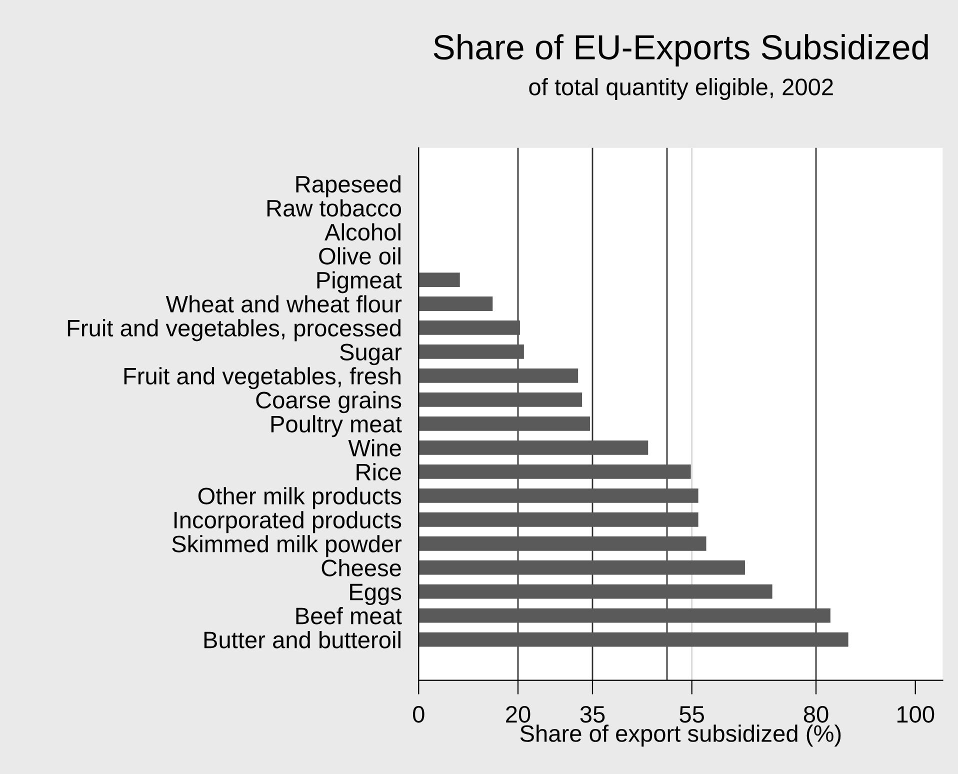  Describe the element at coordinates (336, 426) in the screenshot. I see `y-tick-label: Poultry meat` at that location.